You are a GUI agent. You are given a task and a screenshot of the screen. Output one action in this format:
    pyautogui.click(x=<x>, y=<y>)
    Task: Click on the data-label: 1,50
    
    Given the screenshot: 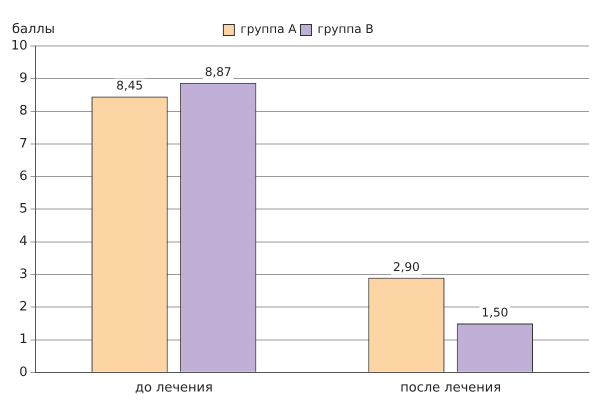 What is the action you would take?
    pyautogui.click(x=495, y=313)
    